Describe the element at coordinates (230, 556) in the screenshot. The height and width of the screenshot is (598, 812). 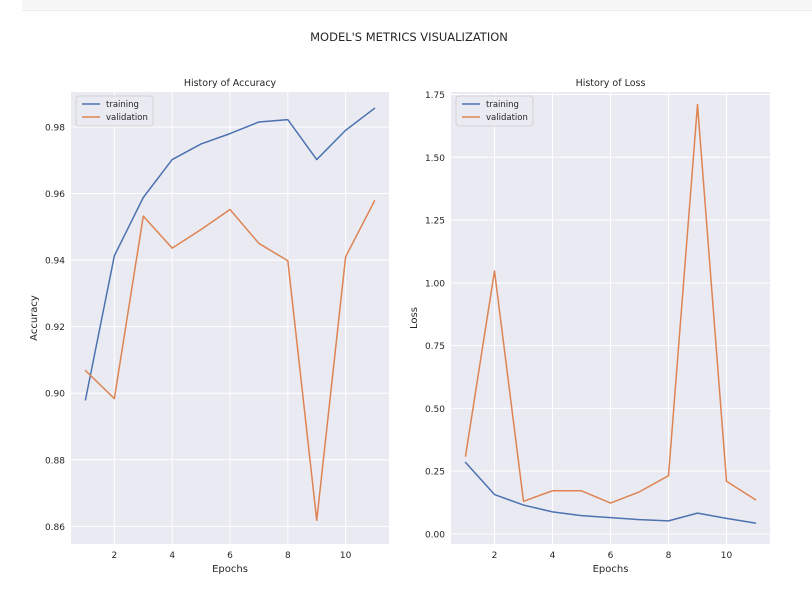
I see `accuracy-x-tick-label: 6` at that location.